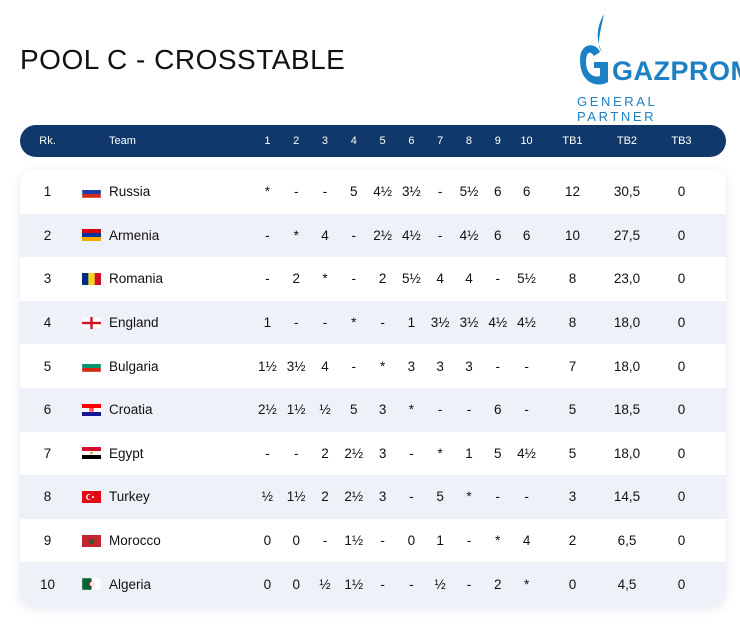 This screenshot has width=740, height=628. I want to click on rank-cell: 5, so click(47, 366).